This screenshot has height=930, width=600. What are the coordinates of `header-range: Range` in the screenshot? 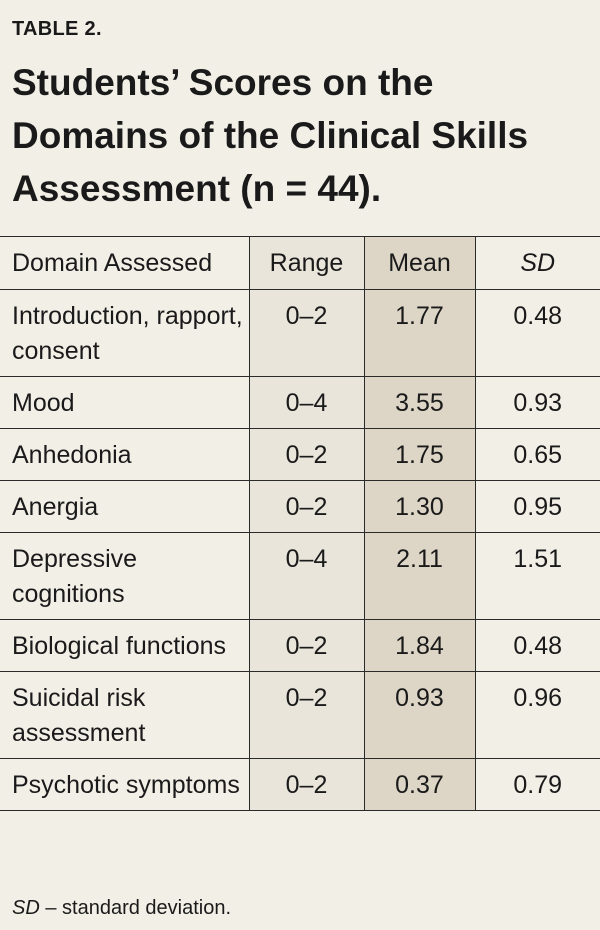 It's located at (306, 263).